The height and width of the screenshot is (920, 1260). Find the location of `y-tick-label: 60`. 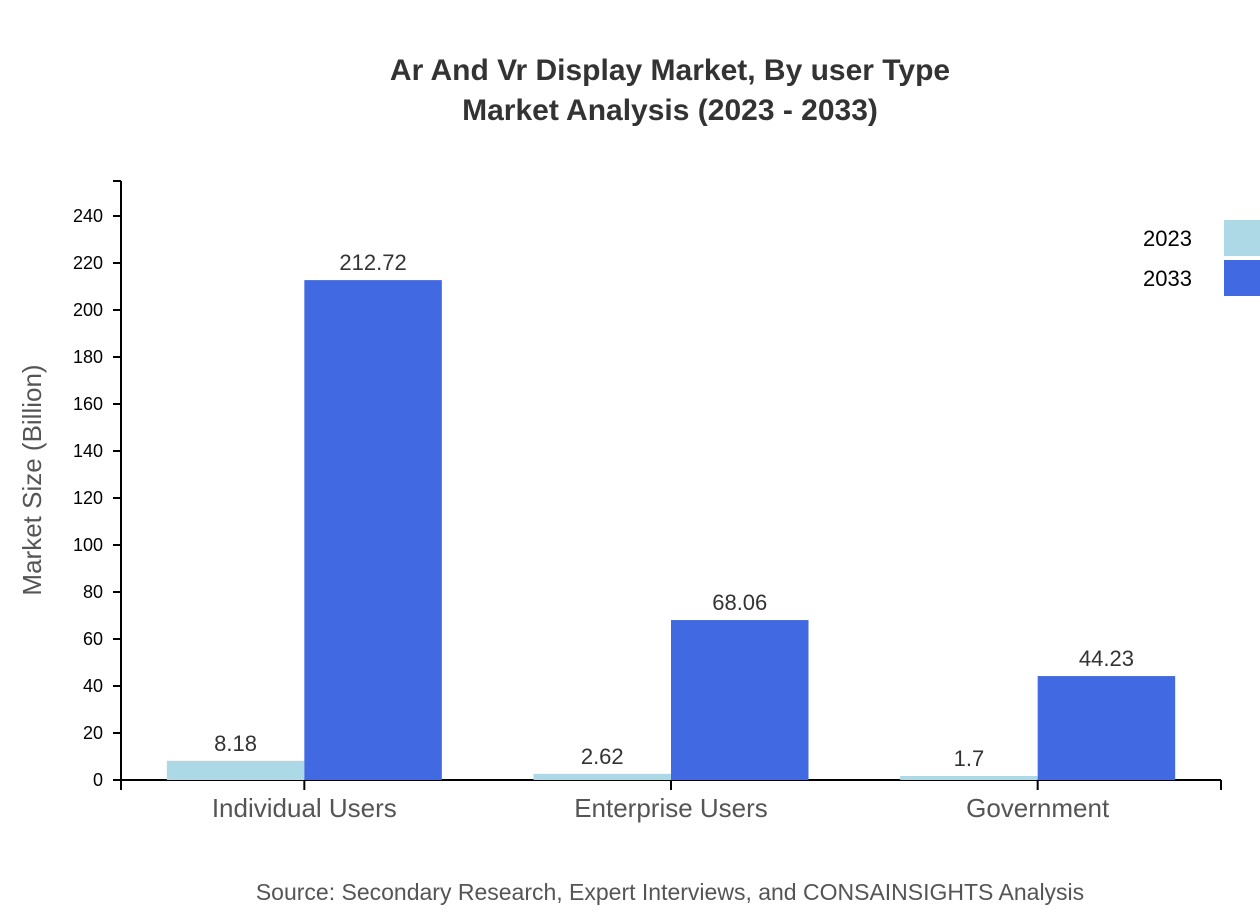

y-tick-label: 60 is located at coordinates (93, 639).